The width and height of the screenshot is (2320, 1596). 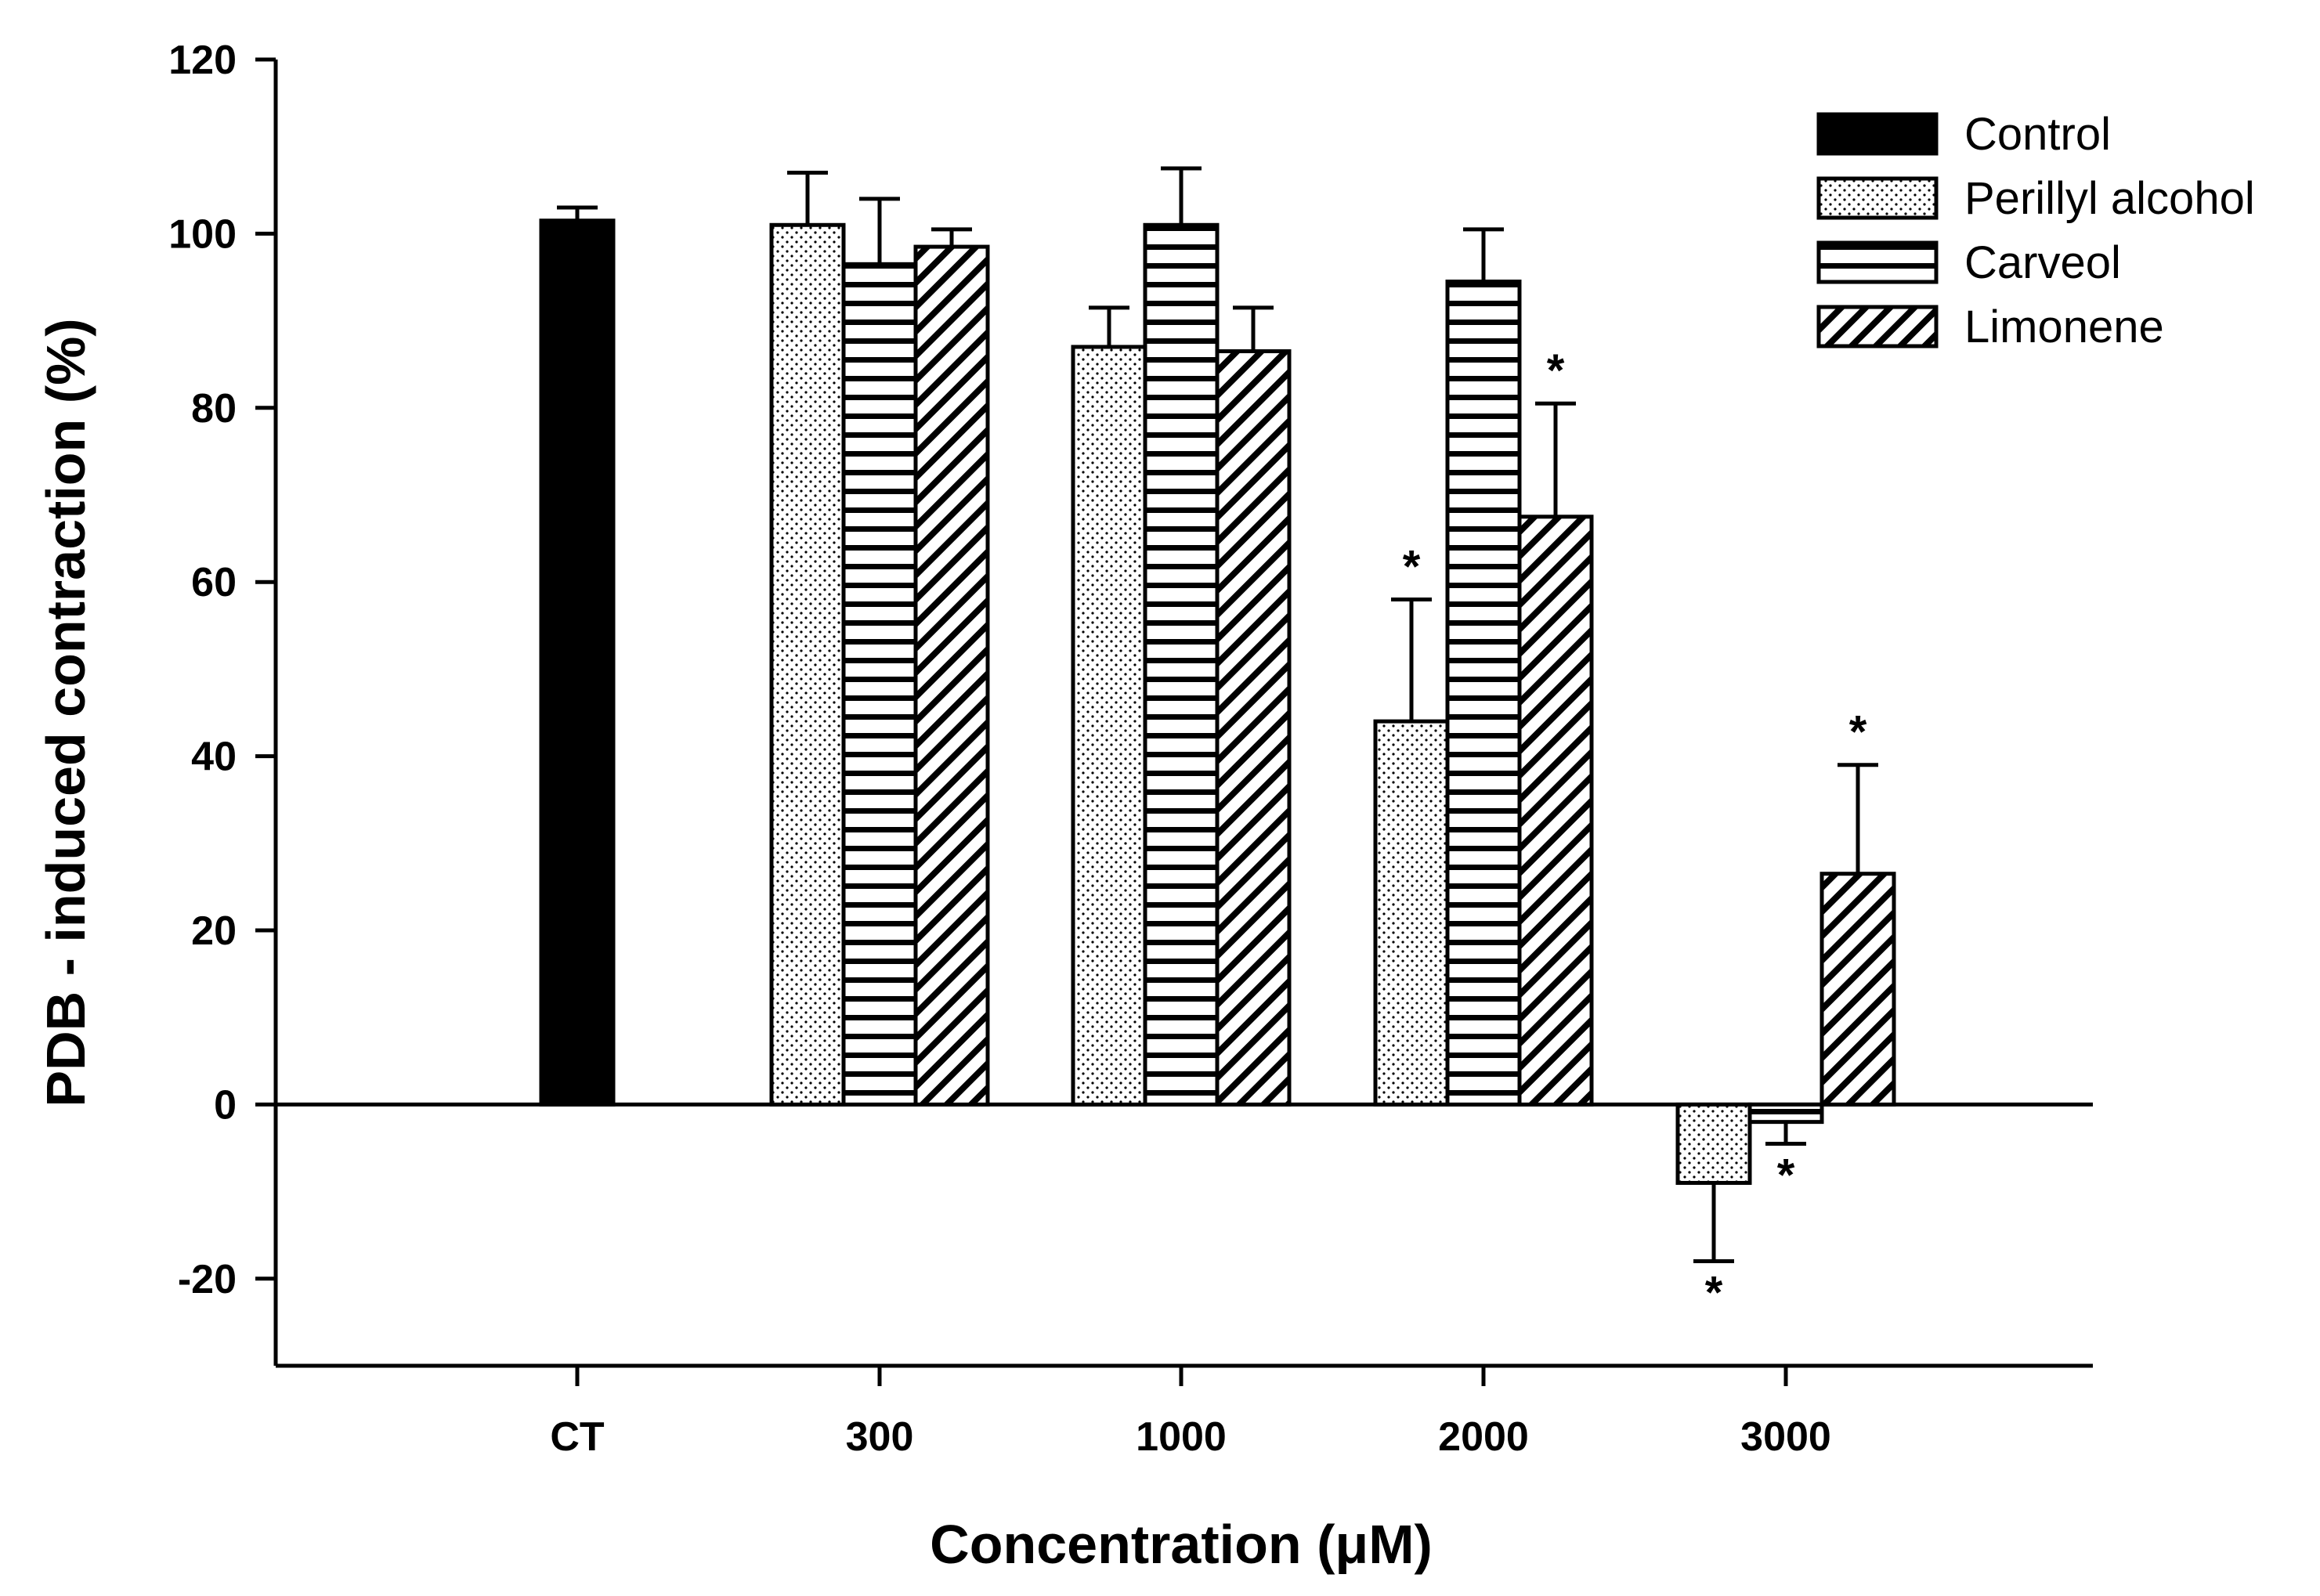 I want to click on y-tick-label: 100, so click(x=202, y=234).